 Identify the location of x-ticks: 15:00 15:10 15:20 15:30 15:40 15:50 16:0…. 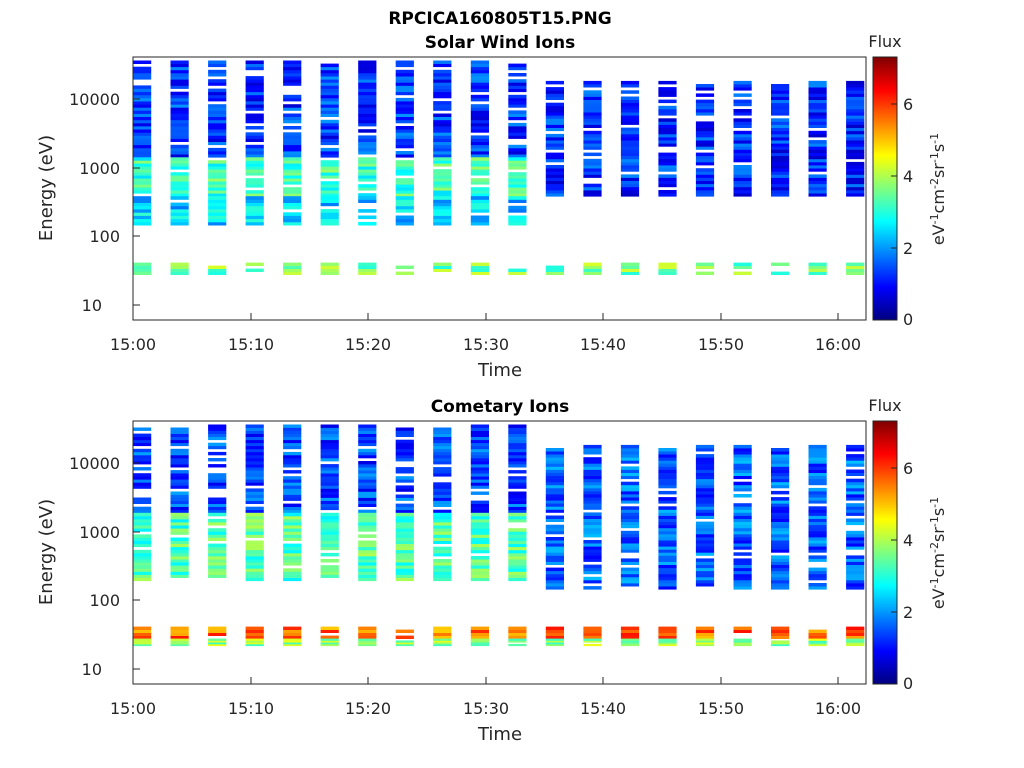
(485, 697).